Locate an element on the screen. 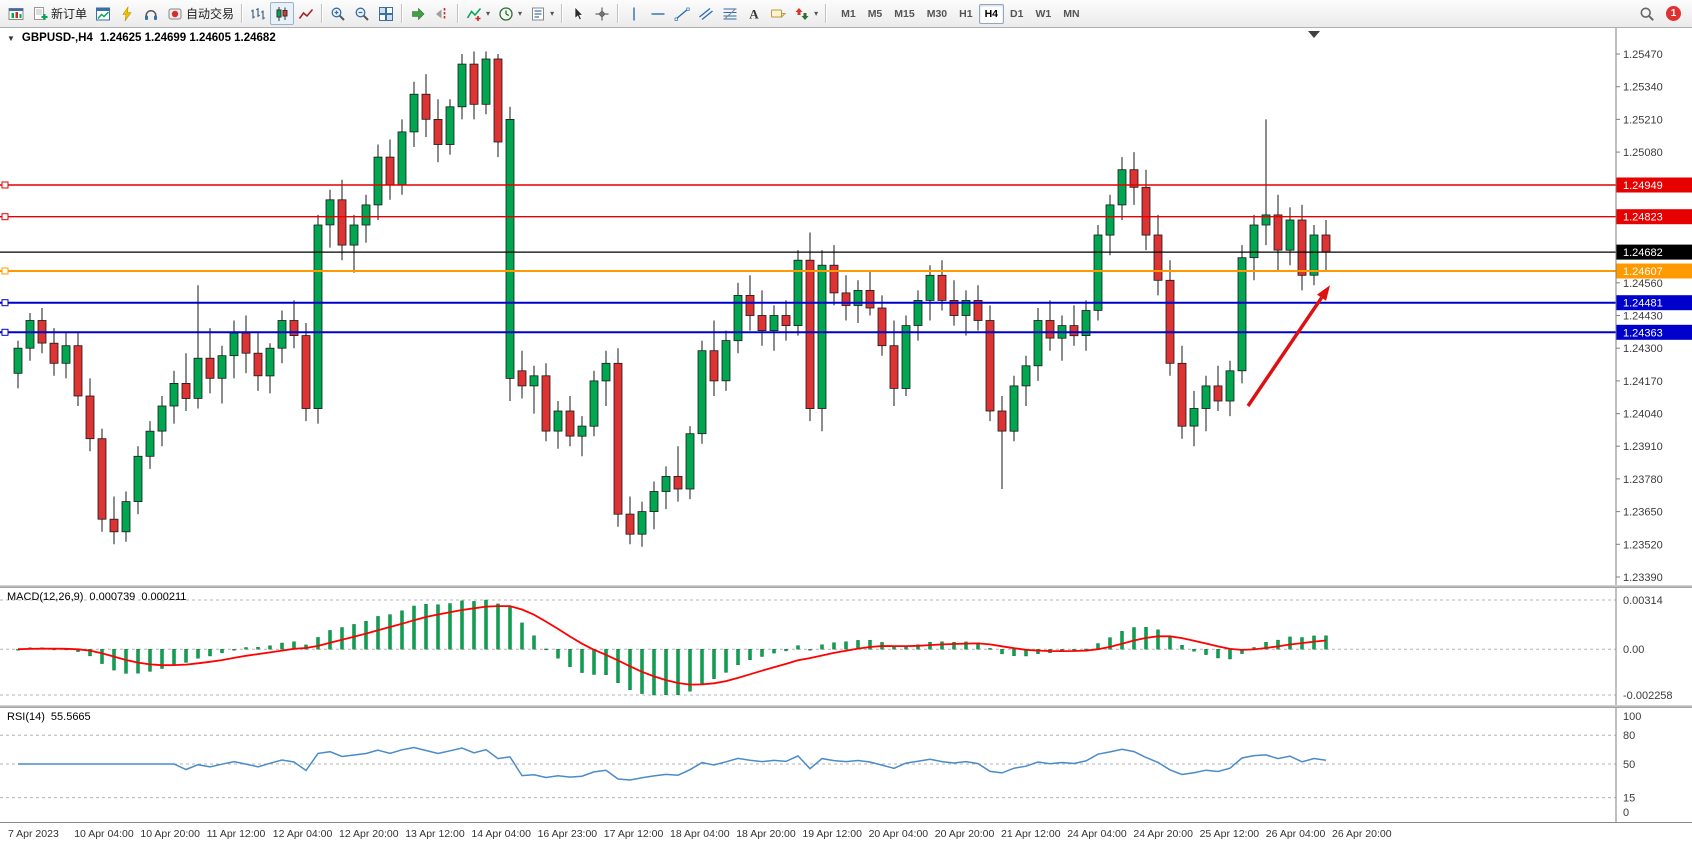  time-label: 21 Apr 12:00 is located at coordinates (1031, 834).